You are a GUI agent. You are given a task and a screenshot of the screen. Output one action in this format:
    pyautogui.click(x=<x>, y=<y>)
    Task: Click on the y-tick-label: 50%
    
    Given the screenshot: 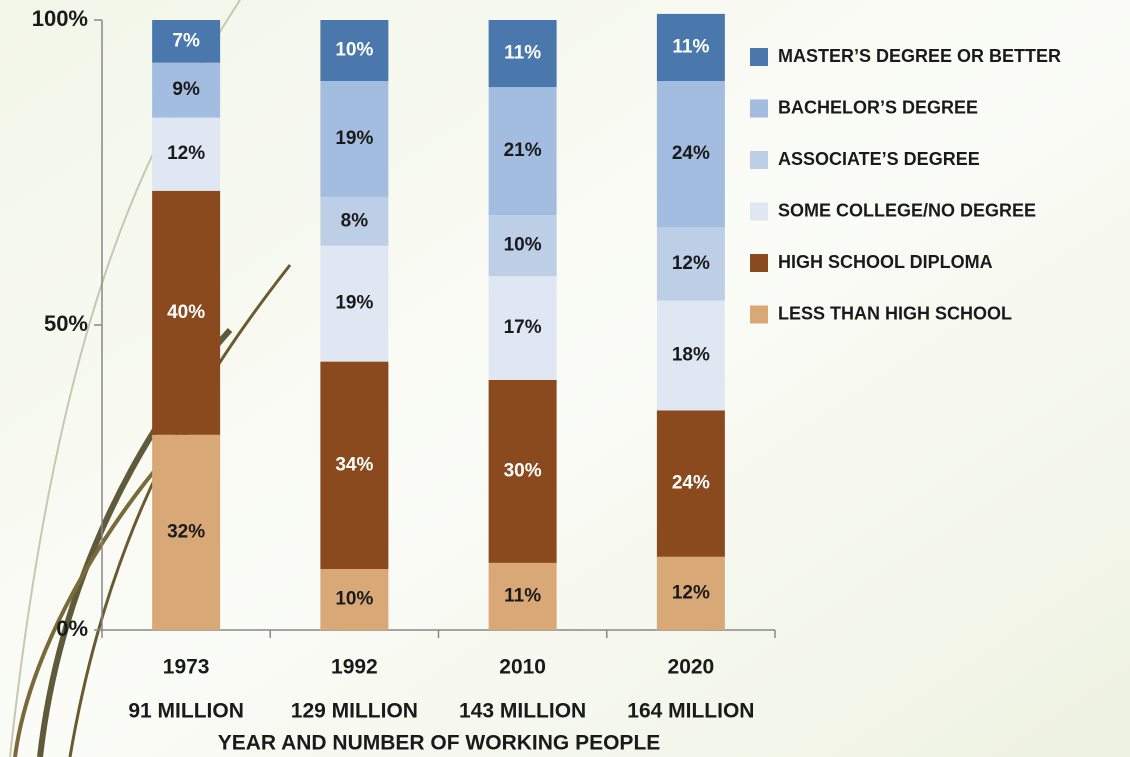 What is the action you would take?
    pyautogui.click(x=66, y=323)
    